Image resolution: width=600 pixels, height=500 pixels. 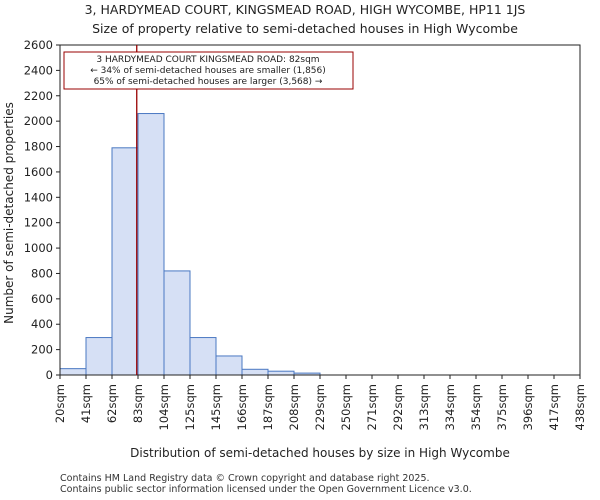 What do you see at coordinates (554, 407) in the screenshot?
I see `x-tick-label: 417sqm` at bounding box center [554, 407].